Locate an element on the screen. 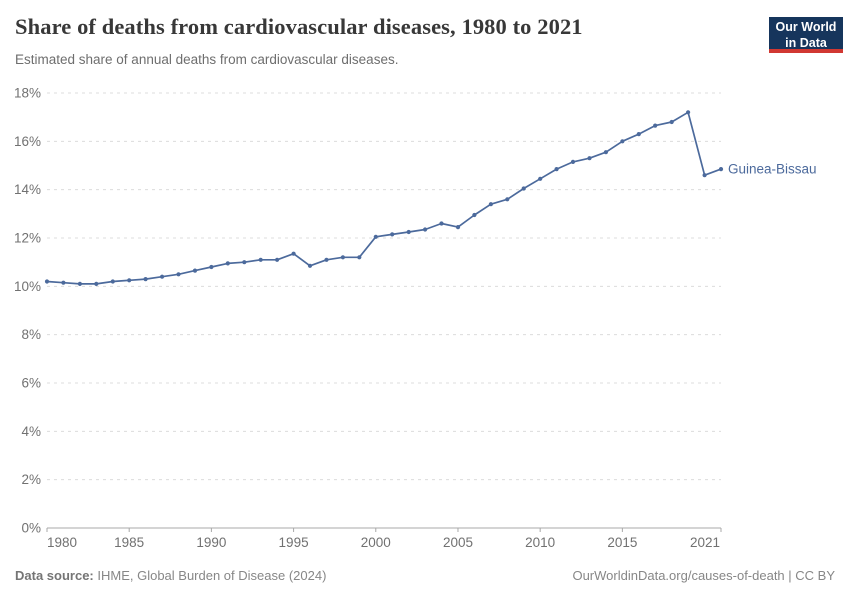 The image size is (850, 600). y-tick-label: 14% is located at coordinates (27, 189).